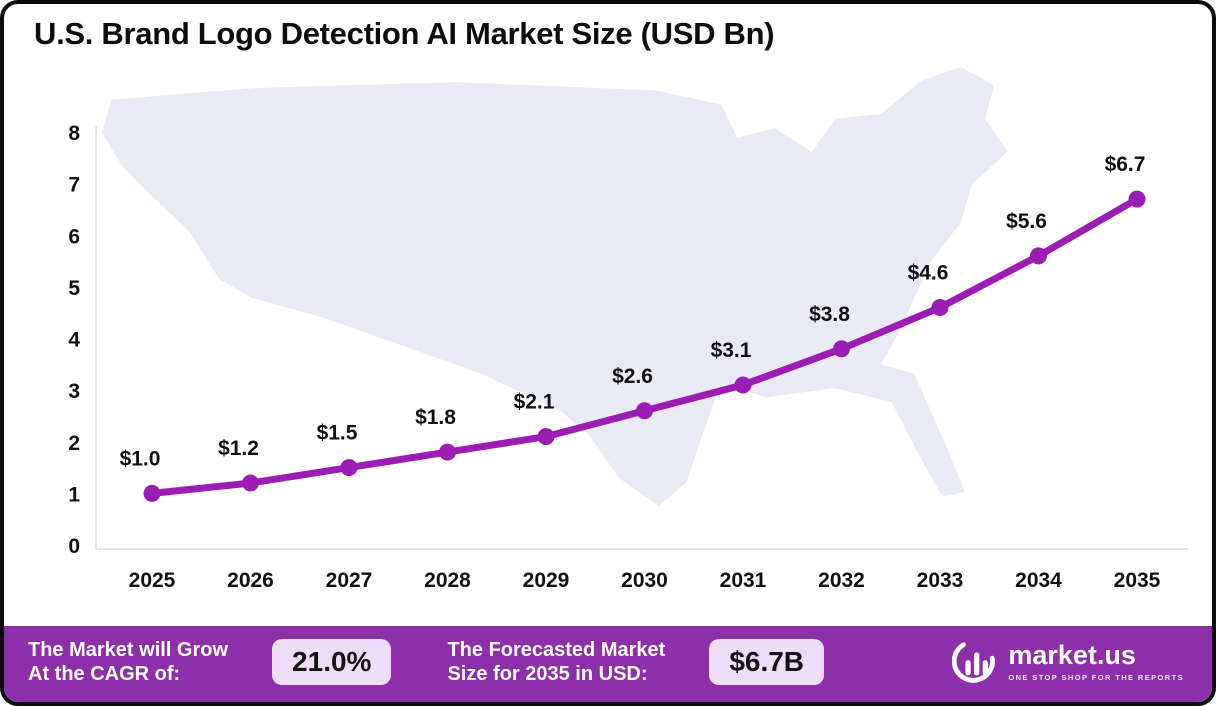 The image size is (1216, 706). Describe the element at coordinates (829, 314) in the screenshot. I see `data-label: $3.8` at that location.